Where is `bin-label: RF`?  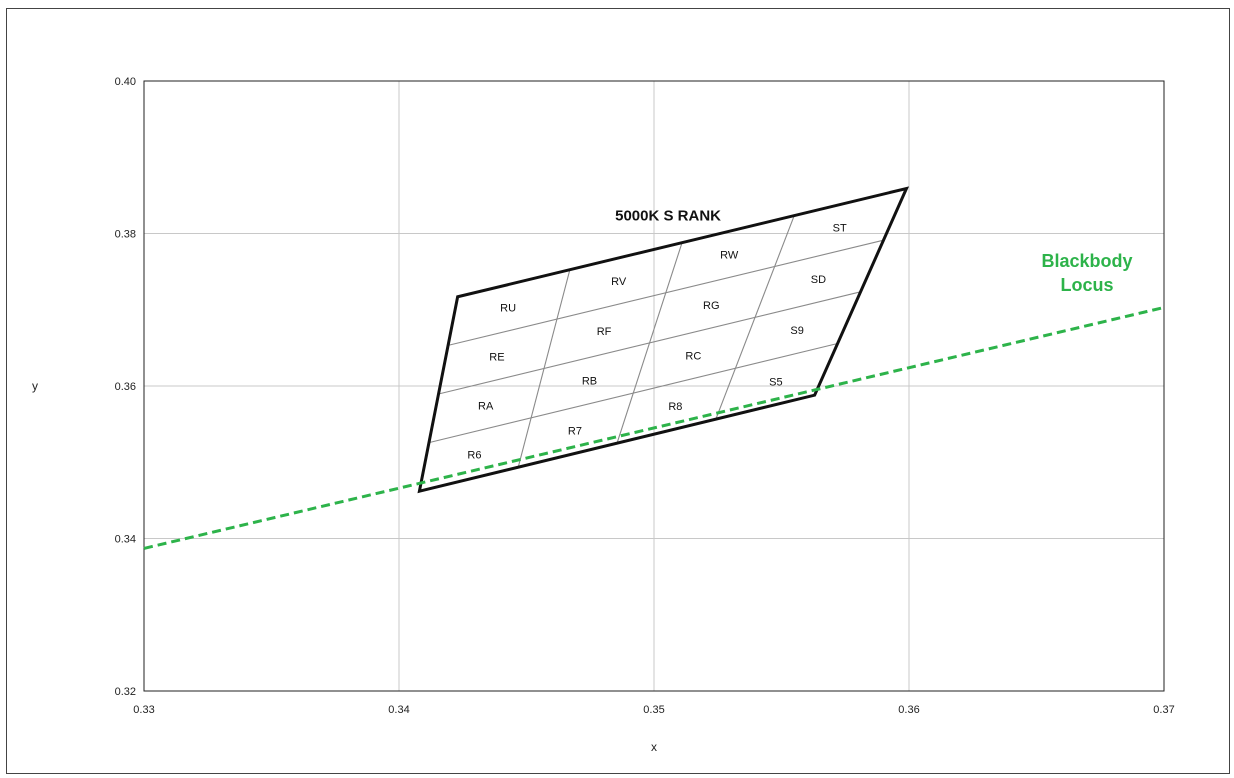
bin-label: RF is located at coordinates (604, 332).